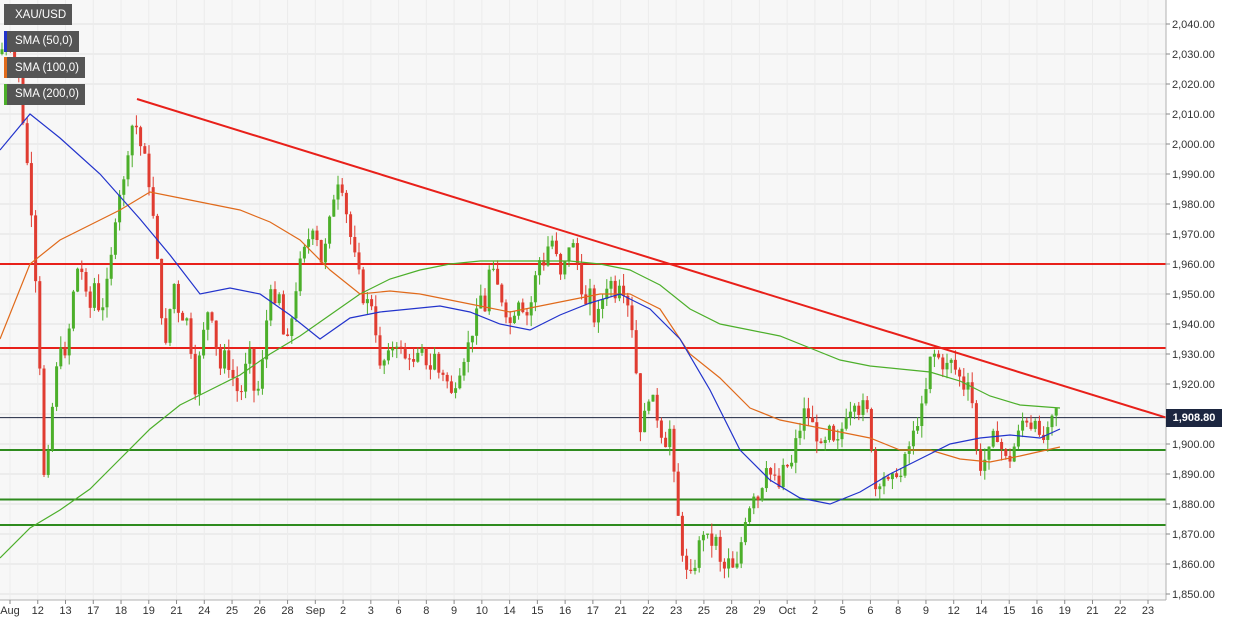  What do you see at coordinates (621, 611) in the screenshot?
I see `x-tick-label: 21` at bounding box center [621, 611].